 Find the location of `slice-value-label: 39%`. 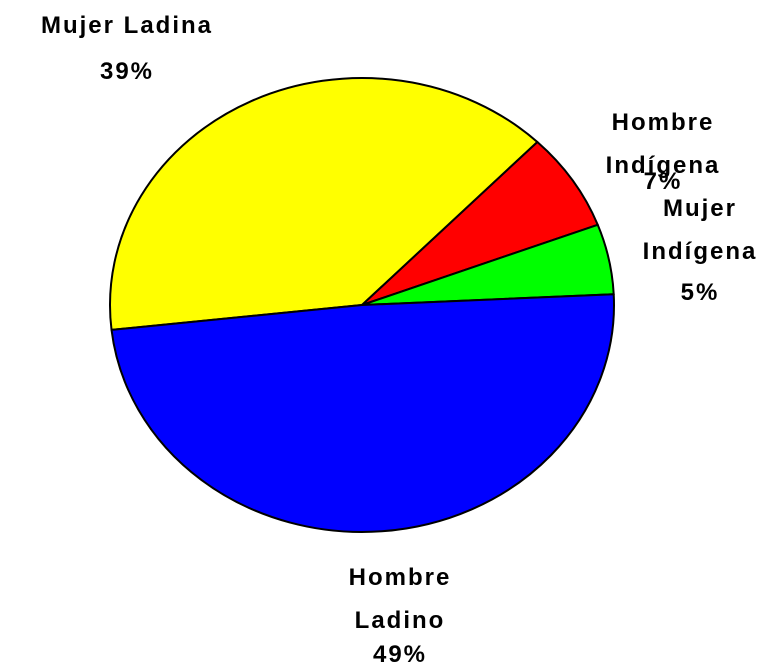

slice-value-label: 39% is located at coordinates (127, 71).